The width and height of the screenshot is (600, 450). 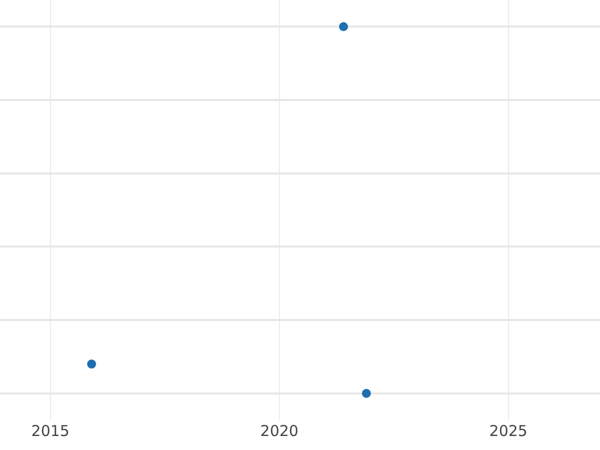 What do you see at coordinates (50, 431) in the screenshot?
I see `x-tick-label: 2015` at bounding box center [50, 431].